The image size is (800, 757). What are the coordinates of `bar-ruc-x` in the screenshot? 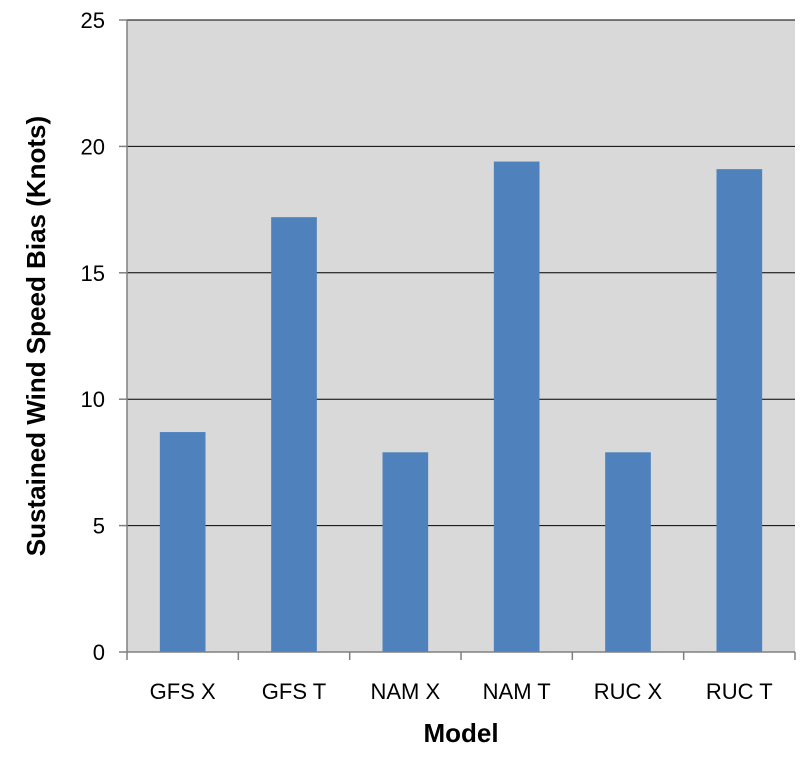 It's located at (628, 552).